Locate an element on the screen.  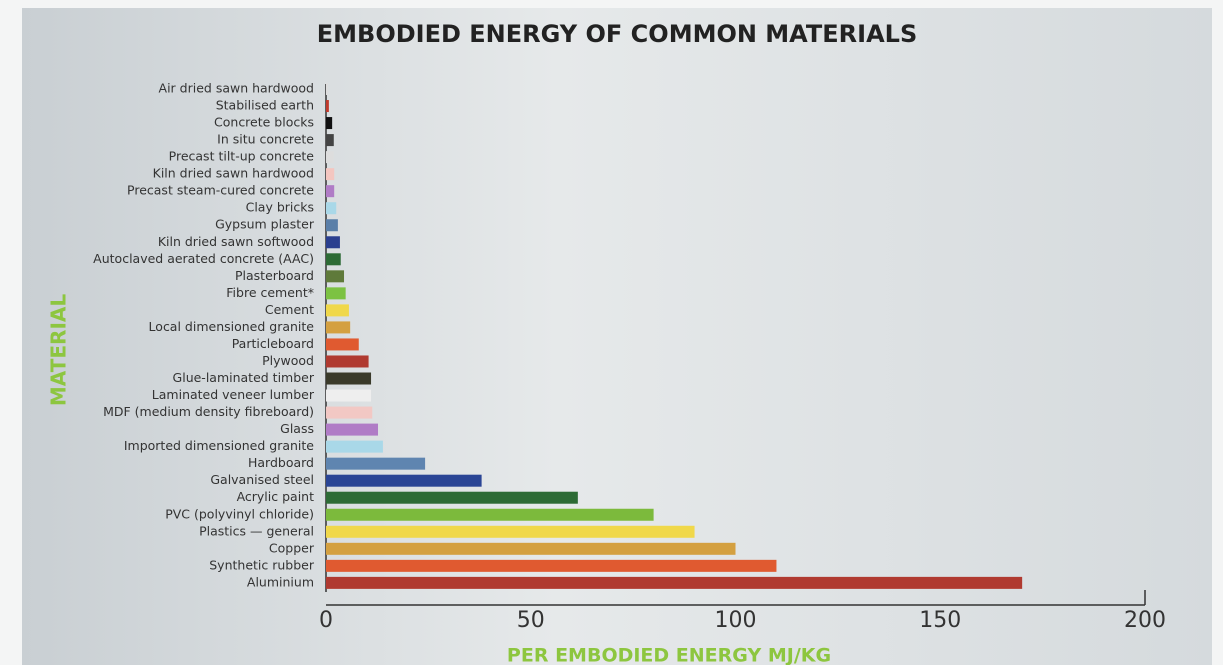
y-tick-label: Imported dimensioned granite is located at coordinates (219, 445).